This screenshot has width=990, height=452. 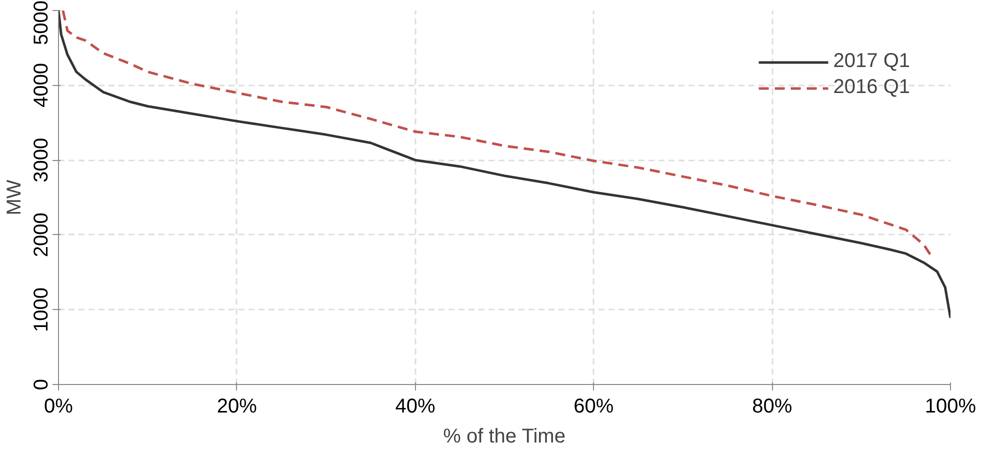 I want to click on x-tick-label: 80%, so click(x=772, y=407).